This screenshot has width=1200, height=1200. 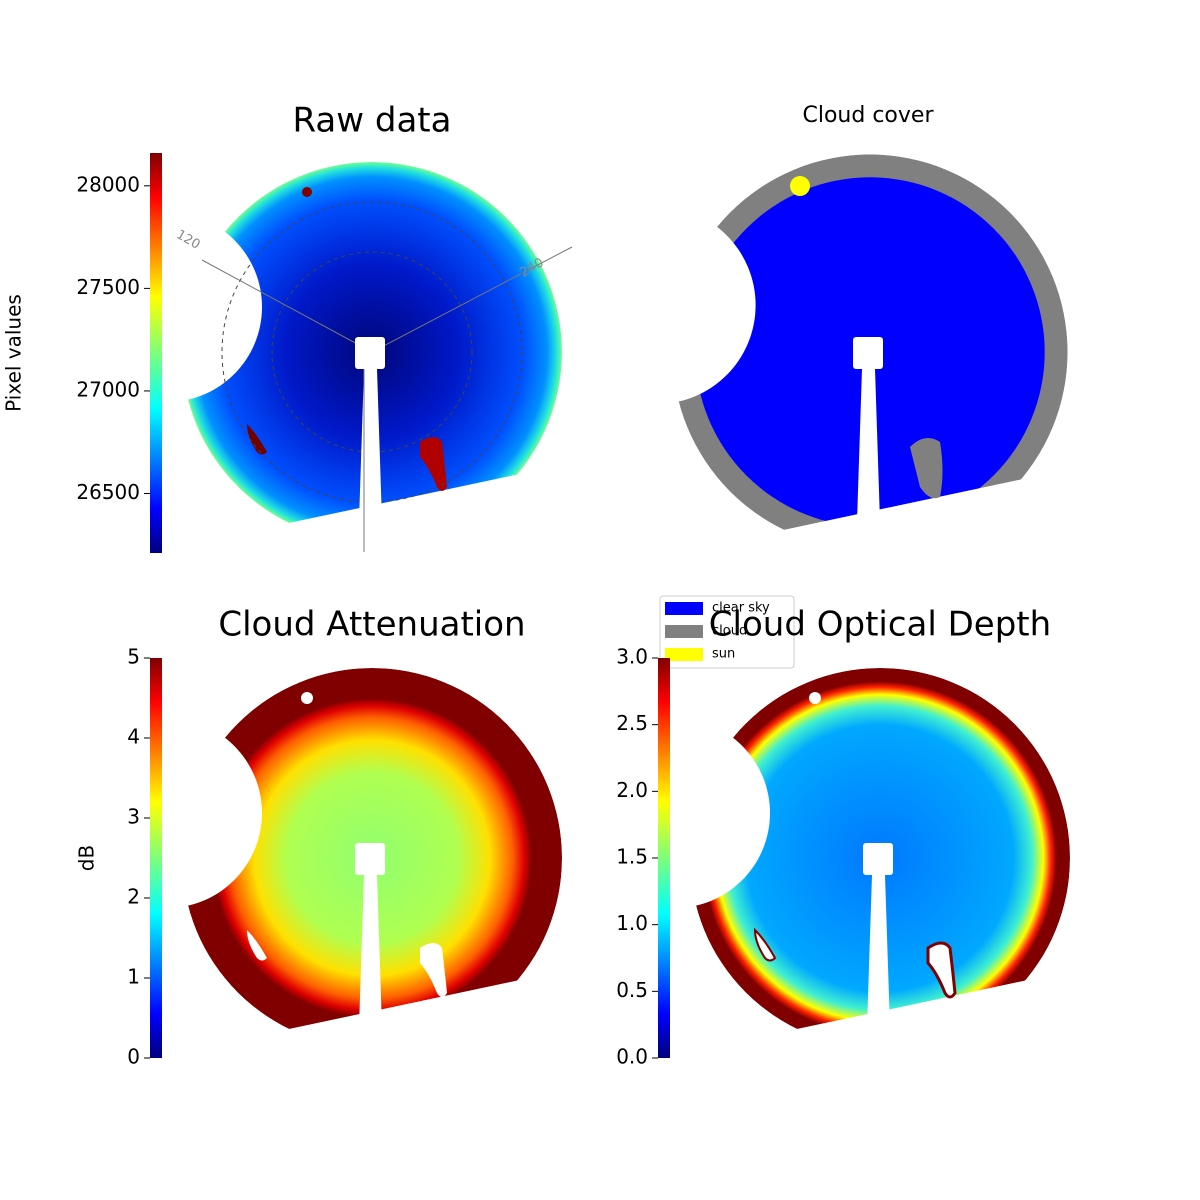 What do you see at coordinates (187, 239) in the screenshot?
I see `polar-label: 120` at bounding box center [187, 239].